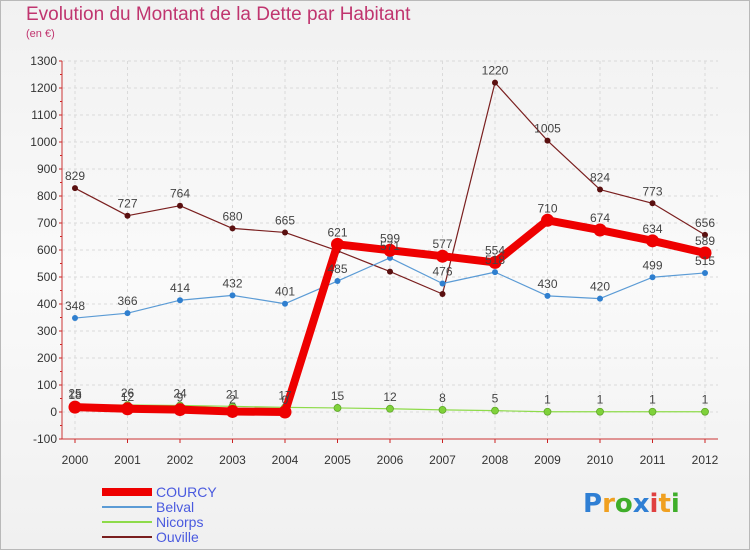 The image size is (750, 550). I want to click on logo-letter: x, so click(641, 504).